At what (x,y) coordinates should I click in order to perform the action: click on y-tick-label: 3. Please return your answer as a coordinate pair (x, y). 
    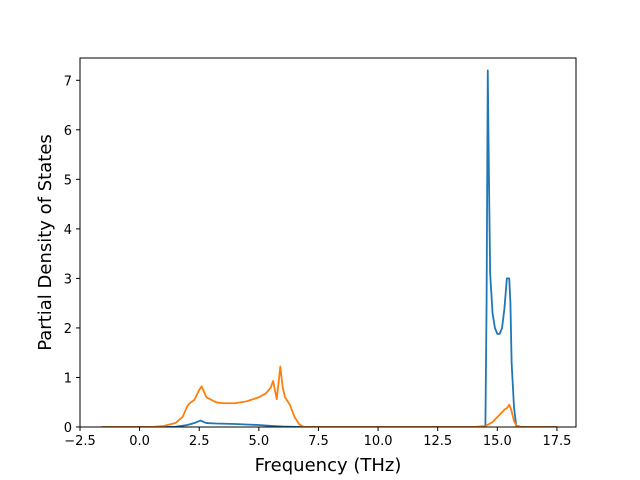
    Looking at the image, I should click on (68, 279).